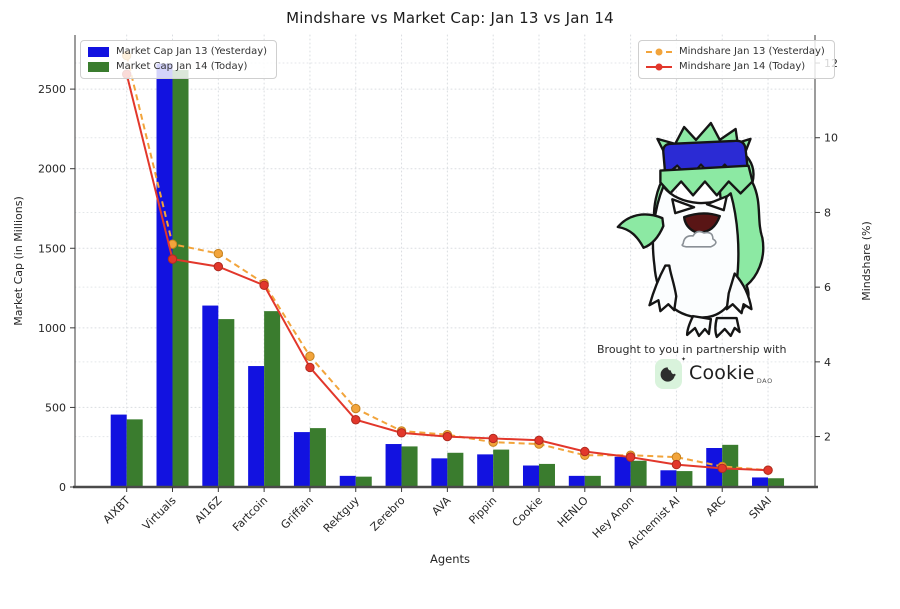 The height and width of the screenshot is (609, 900). Describe the element at coordinates (218, 266) in the screenshot. I see `point-jan14-AI16Z` at that location.